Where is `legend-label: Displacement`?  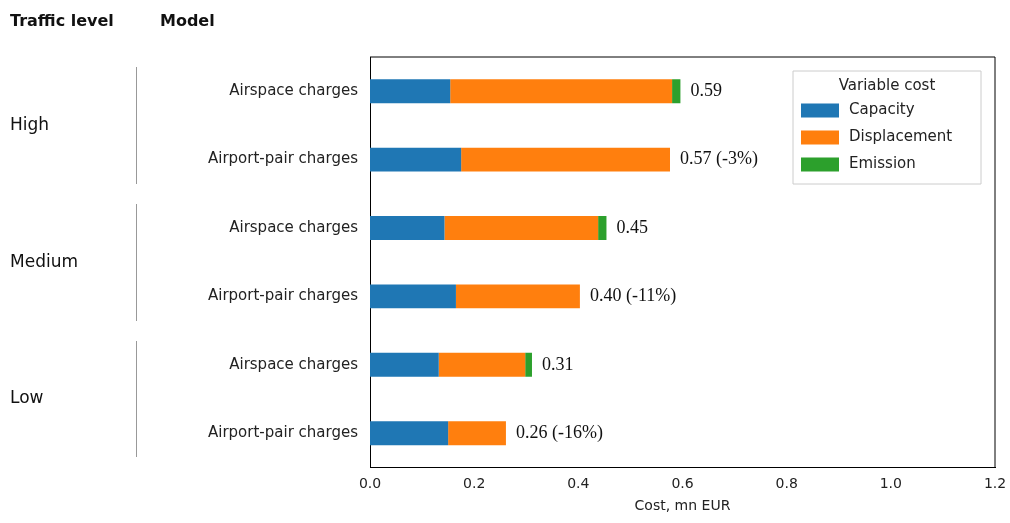
legend-label: Displacement is located at coordinates (901, 136).